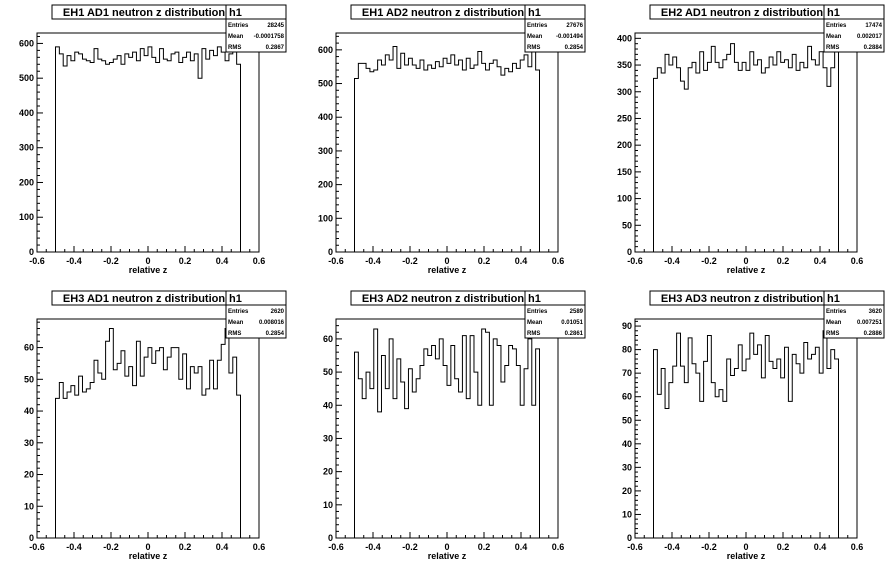 Image resolution: width=896 pixels, height=572 pixels. I want to click on chart-title: EH1 AD2 neutron z distribution, so click(443, 13).